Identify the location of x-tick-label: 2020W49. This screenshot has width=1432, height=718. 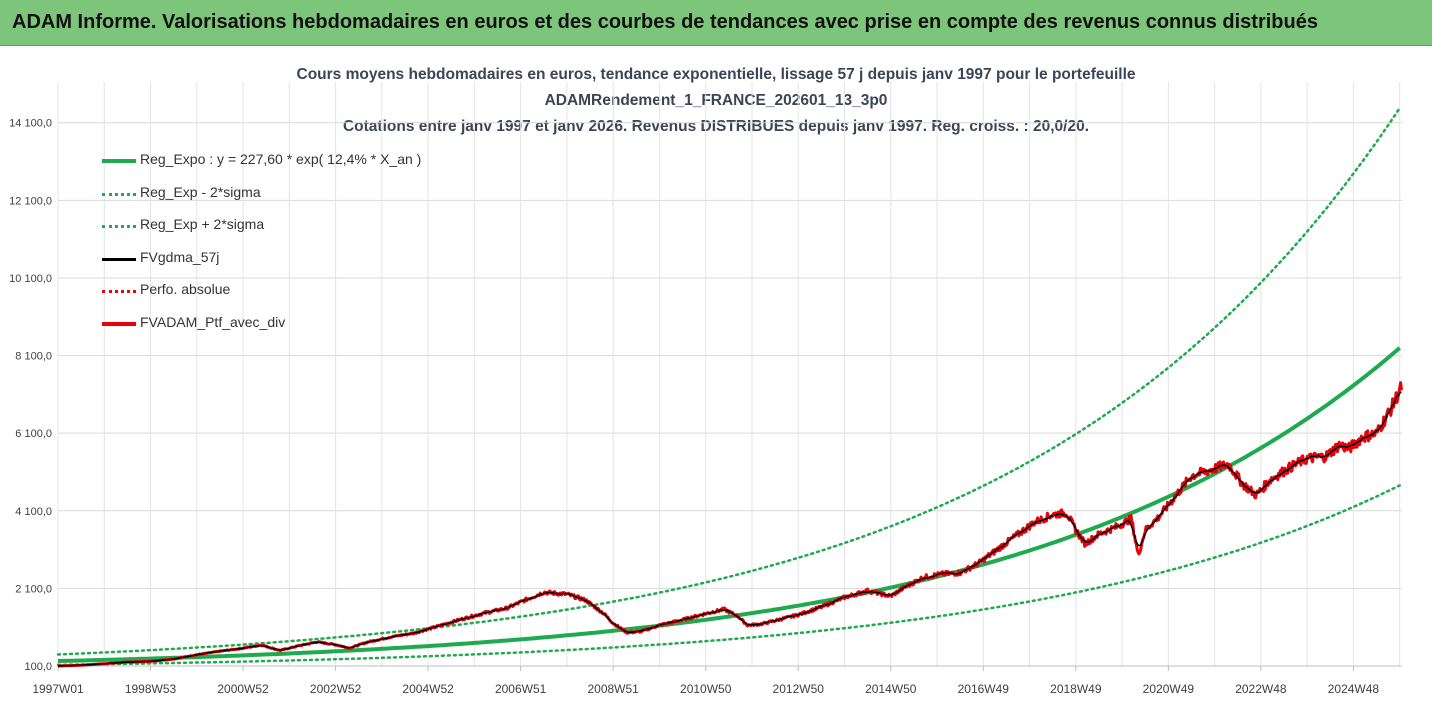
(1169, 689).